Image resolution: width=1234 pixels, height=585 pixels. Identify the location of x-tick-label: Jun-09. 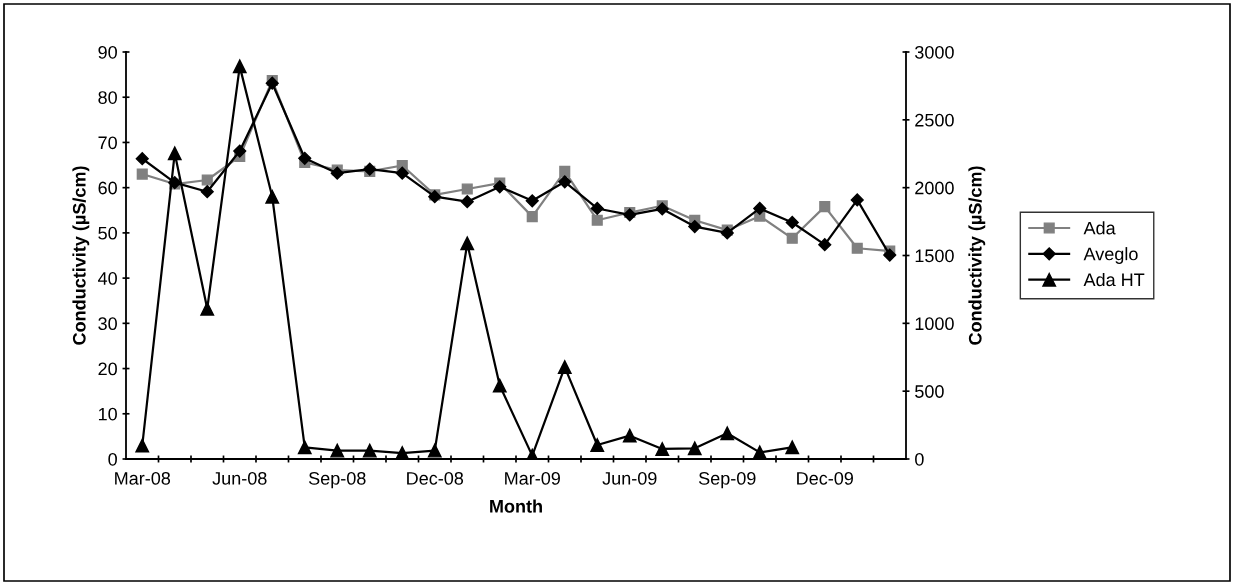
(629, 478).